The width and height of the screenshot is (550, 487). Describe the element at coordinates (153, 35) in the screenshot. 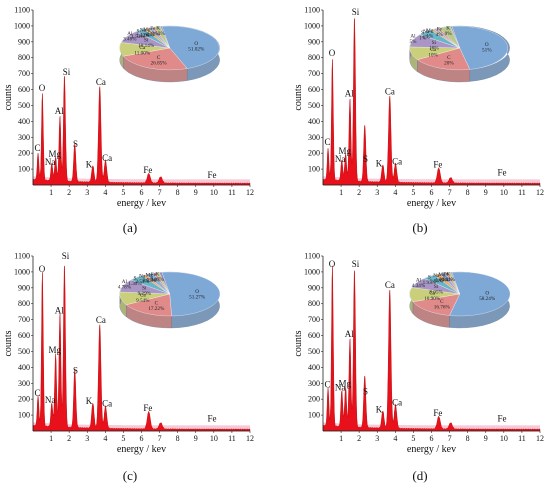

I see `pie-label-value: 2.22%` at that location.